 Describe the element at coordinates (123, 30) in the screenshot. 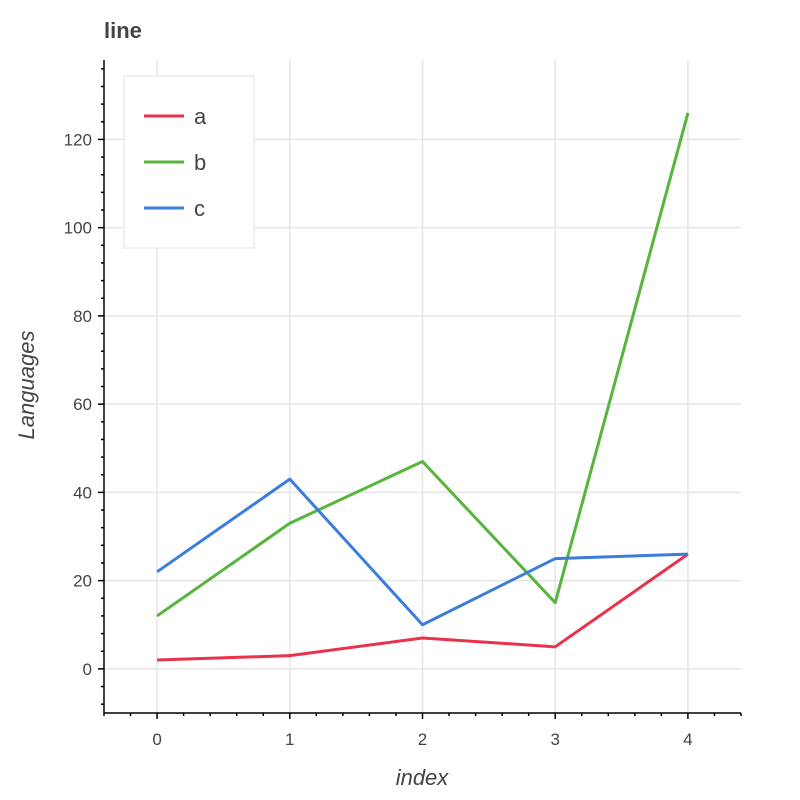

I see `chart-title: line` at that location.